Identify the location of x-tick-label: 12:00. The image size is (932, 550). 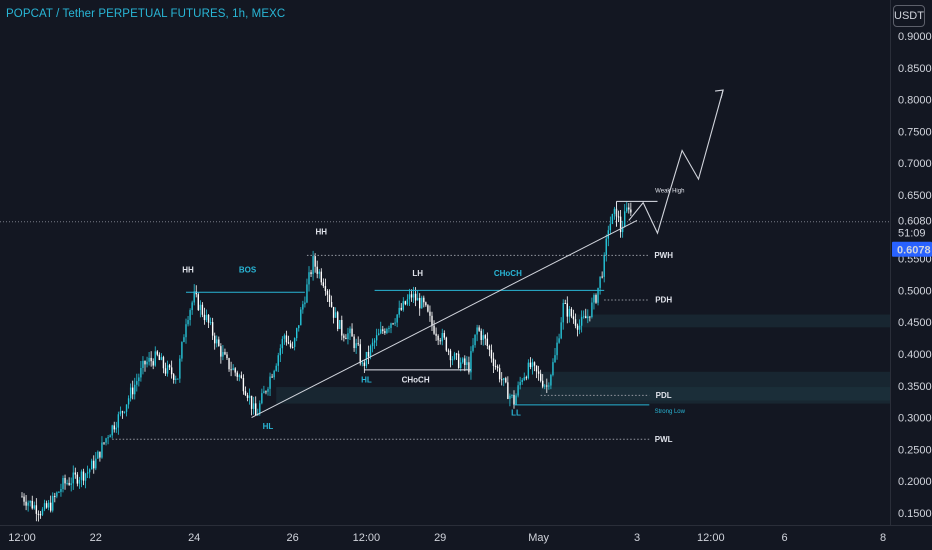
(22, 538).